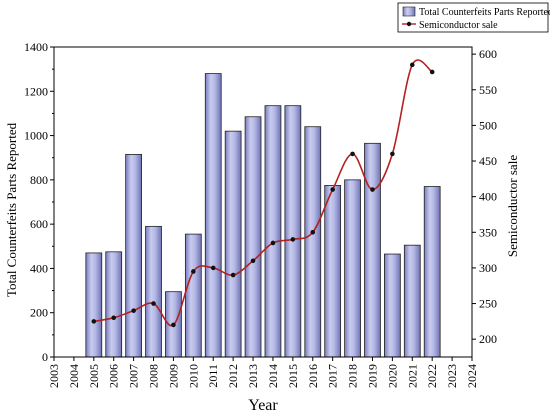 Image resolution: width=550 pixels, height=414 pixels. Describe the element at coordinates (333, 271) in the screenshot. I see `bar-2017` at that location.